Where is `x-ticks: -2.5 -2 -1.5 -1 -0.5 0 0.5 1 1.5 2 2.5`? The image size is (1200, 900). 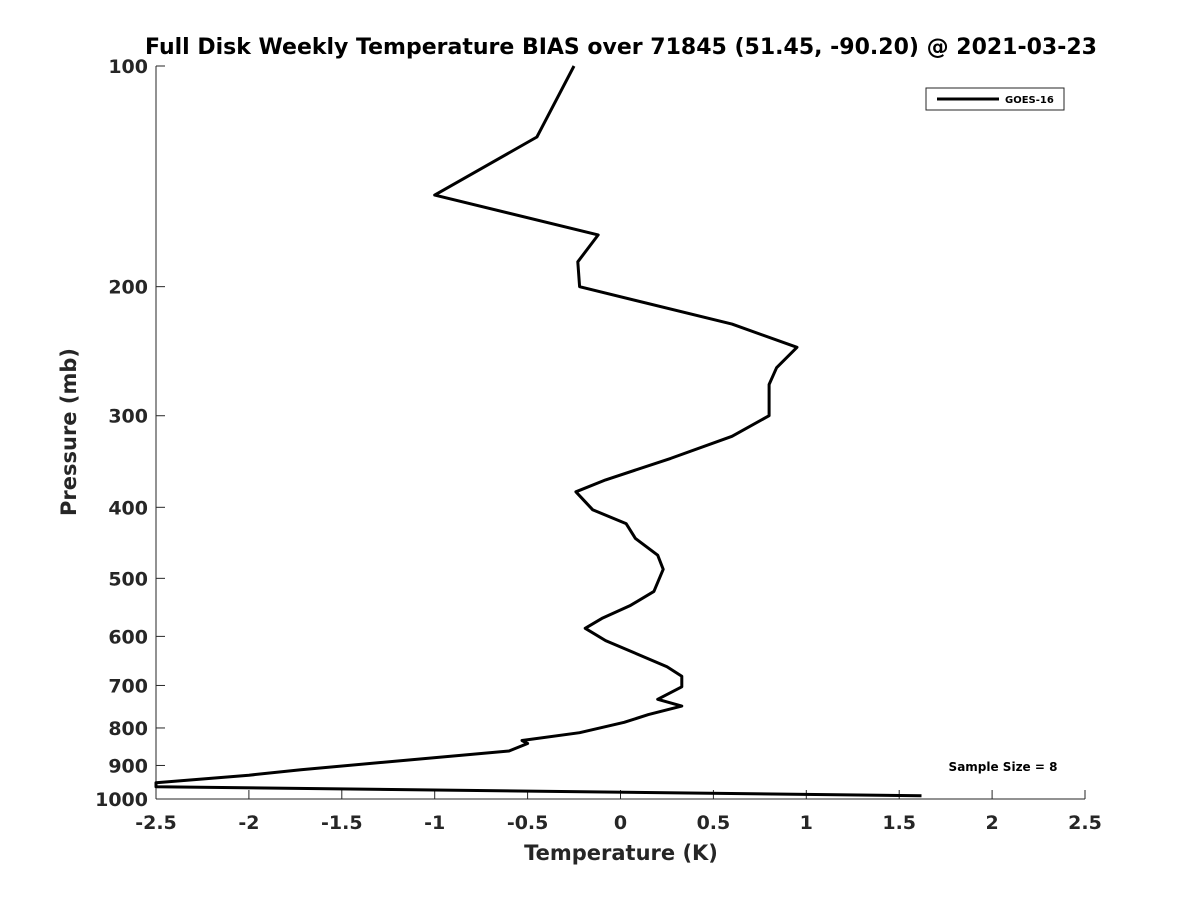 x-ticks: -2.5 -2 -1.5 -1 -0.5 0 0.5 1 1.5 2 2.5 is located at coordinates (618, 812).